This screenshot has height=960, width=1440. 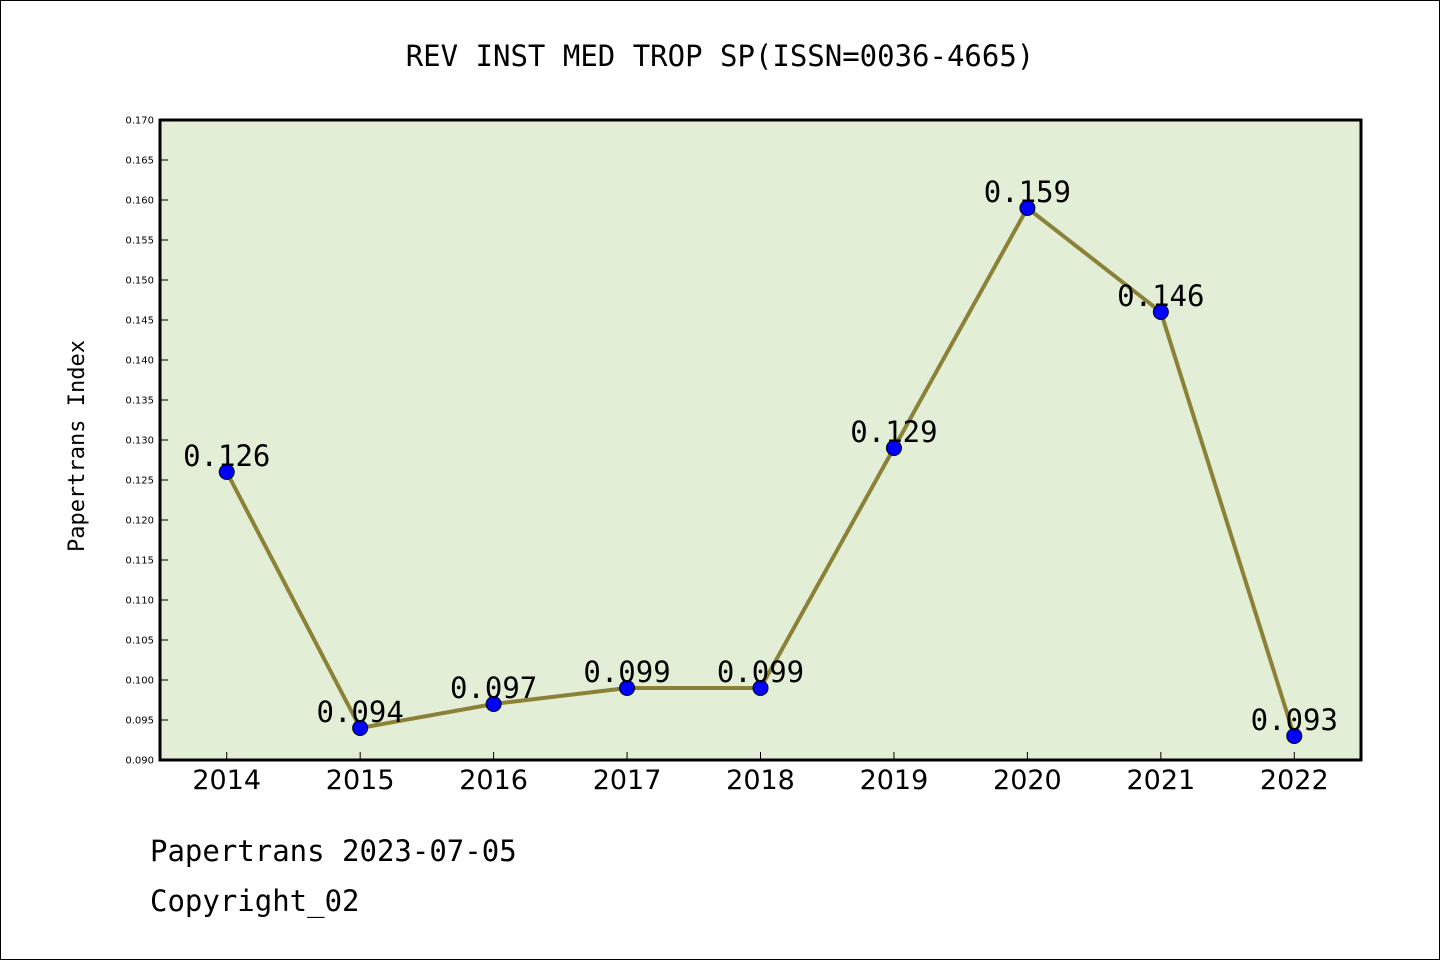 I want to click on y-tick-label: 0.150, so click(x=139, y=281).